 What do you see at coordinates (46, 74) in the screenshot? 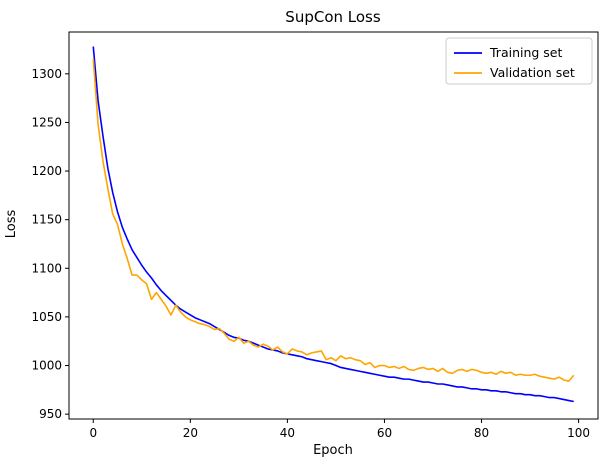
I see `y-tick-label: 1300` at bounding box center [46, 74].